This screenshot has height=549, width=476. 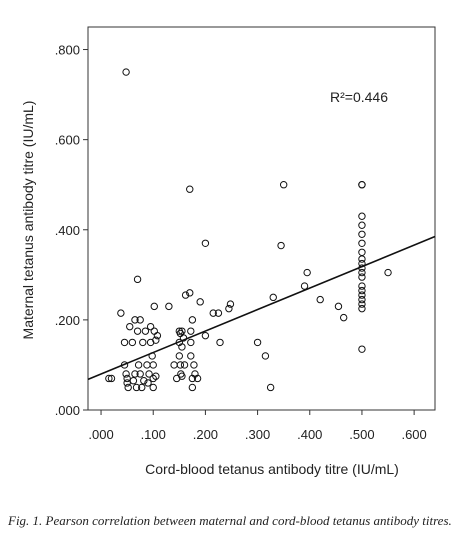 I want to click on x-tick-label: .400, so click(x=309, y=434).